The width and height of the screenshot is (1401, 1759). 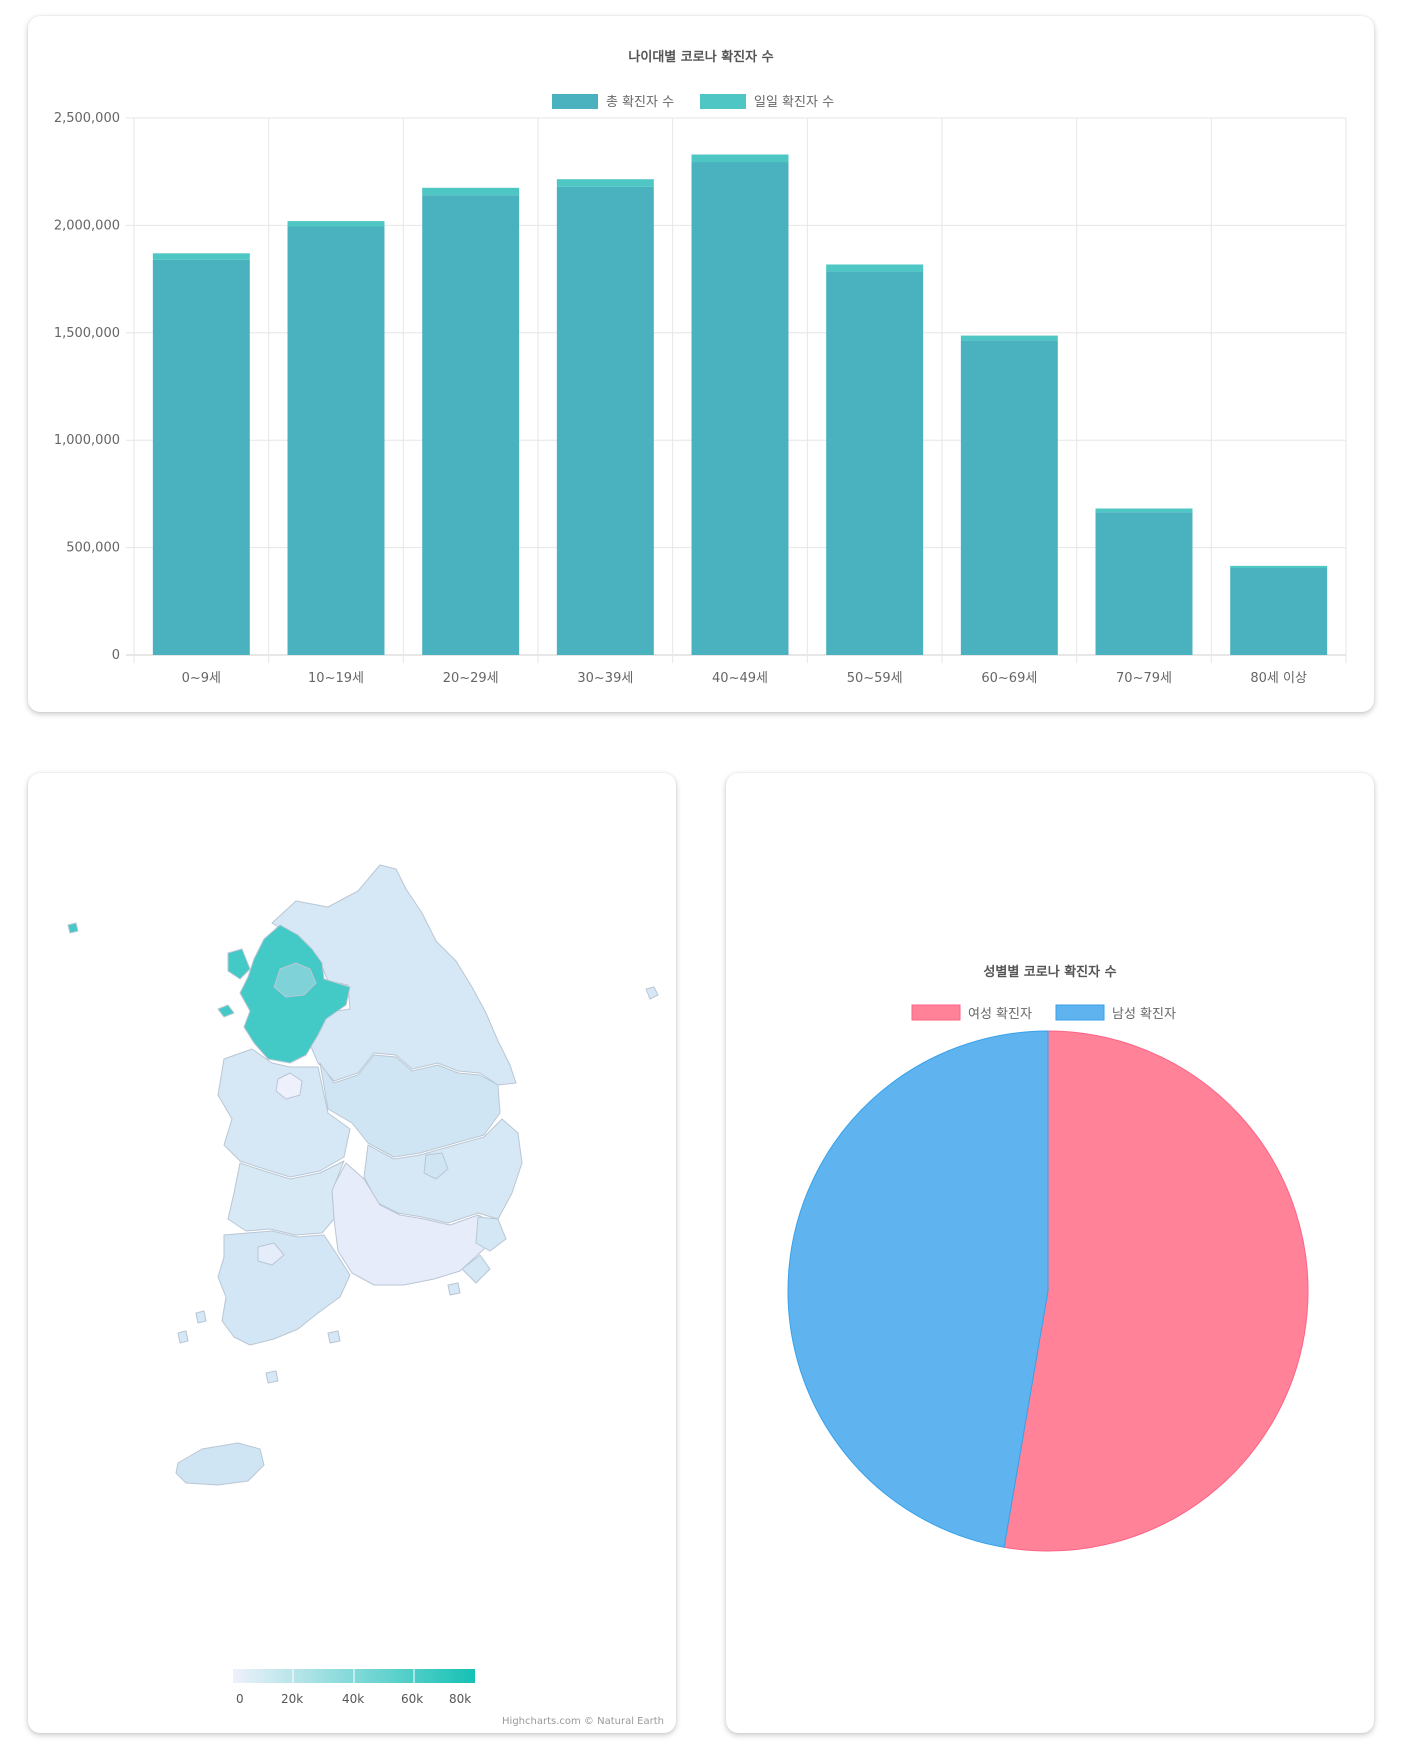 I want to click on legend-swatch-daily, so click(x=723, y=101).